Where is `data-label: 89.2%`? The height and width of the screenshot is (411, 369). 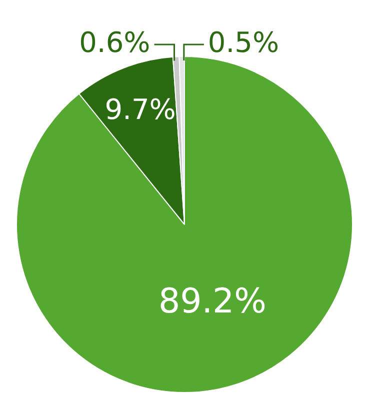
data-label: 89.2% is located at coordinates (212, 302).